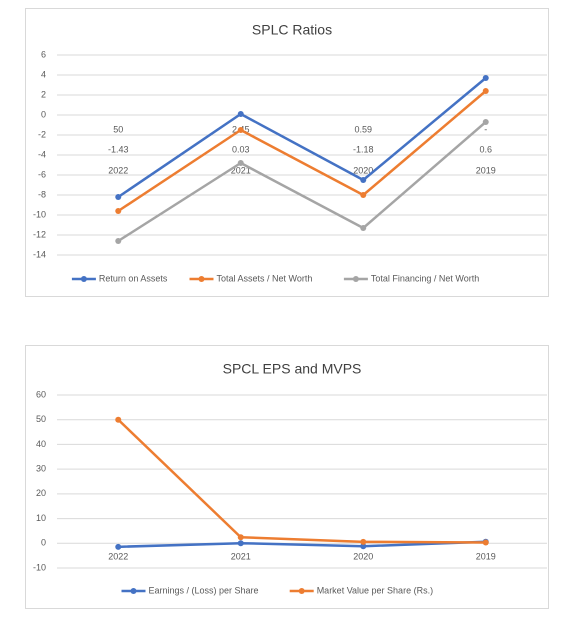 This screenshot has width=583, height=631. I want to click on y-tick-label: -2, so click(42, 134).